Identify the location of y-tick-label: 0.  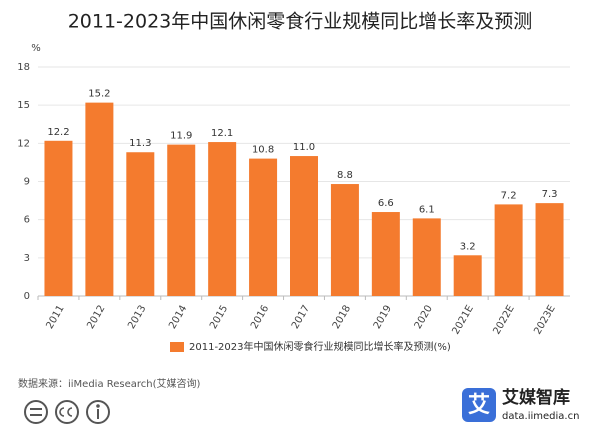
(27, 296).